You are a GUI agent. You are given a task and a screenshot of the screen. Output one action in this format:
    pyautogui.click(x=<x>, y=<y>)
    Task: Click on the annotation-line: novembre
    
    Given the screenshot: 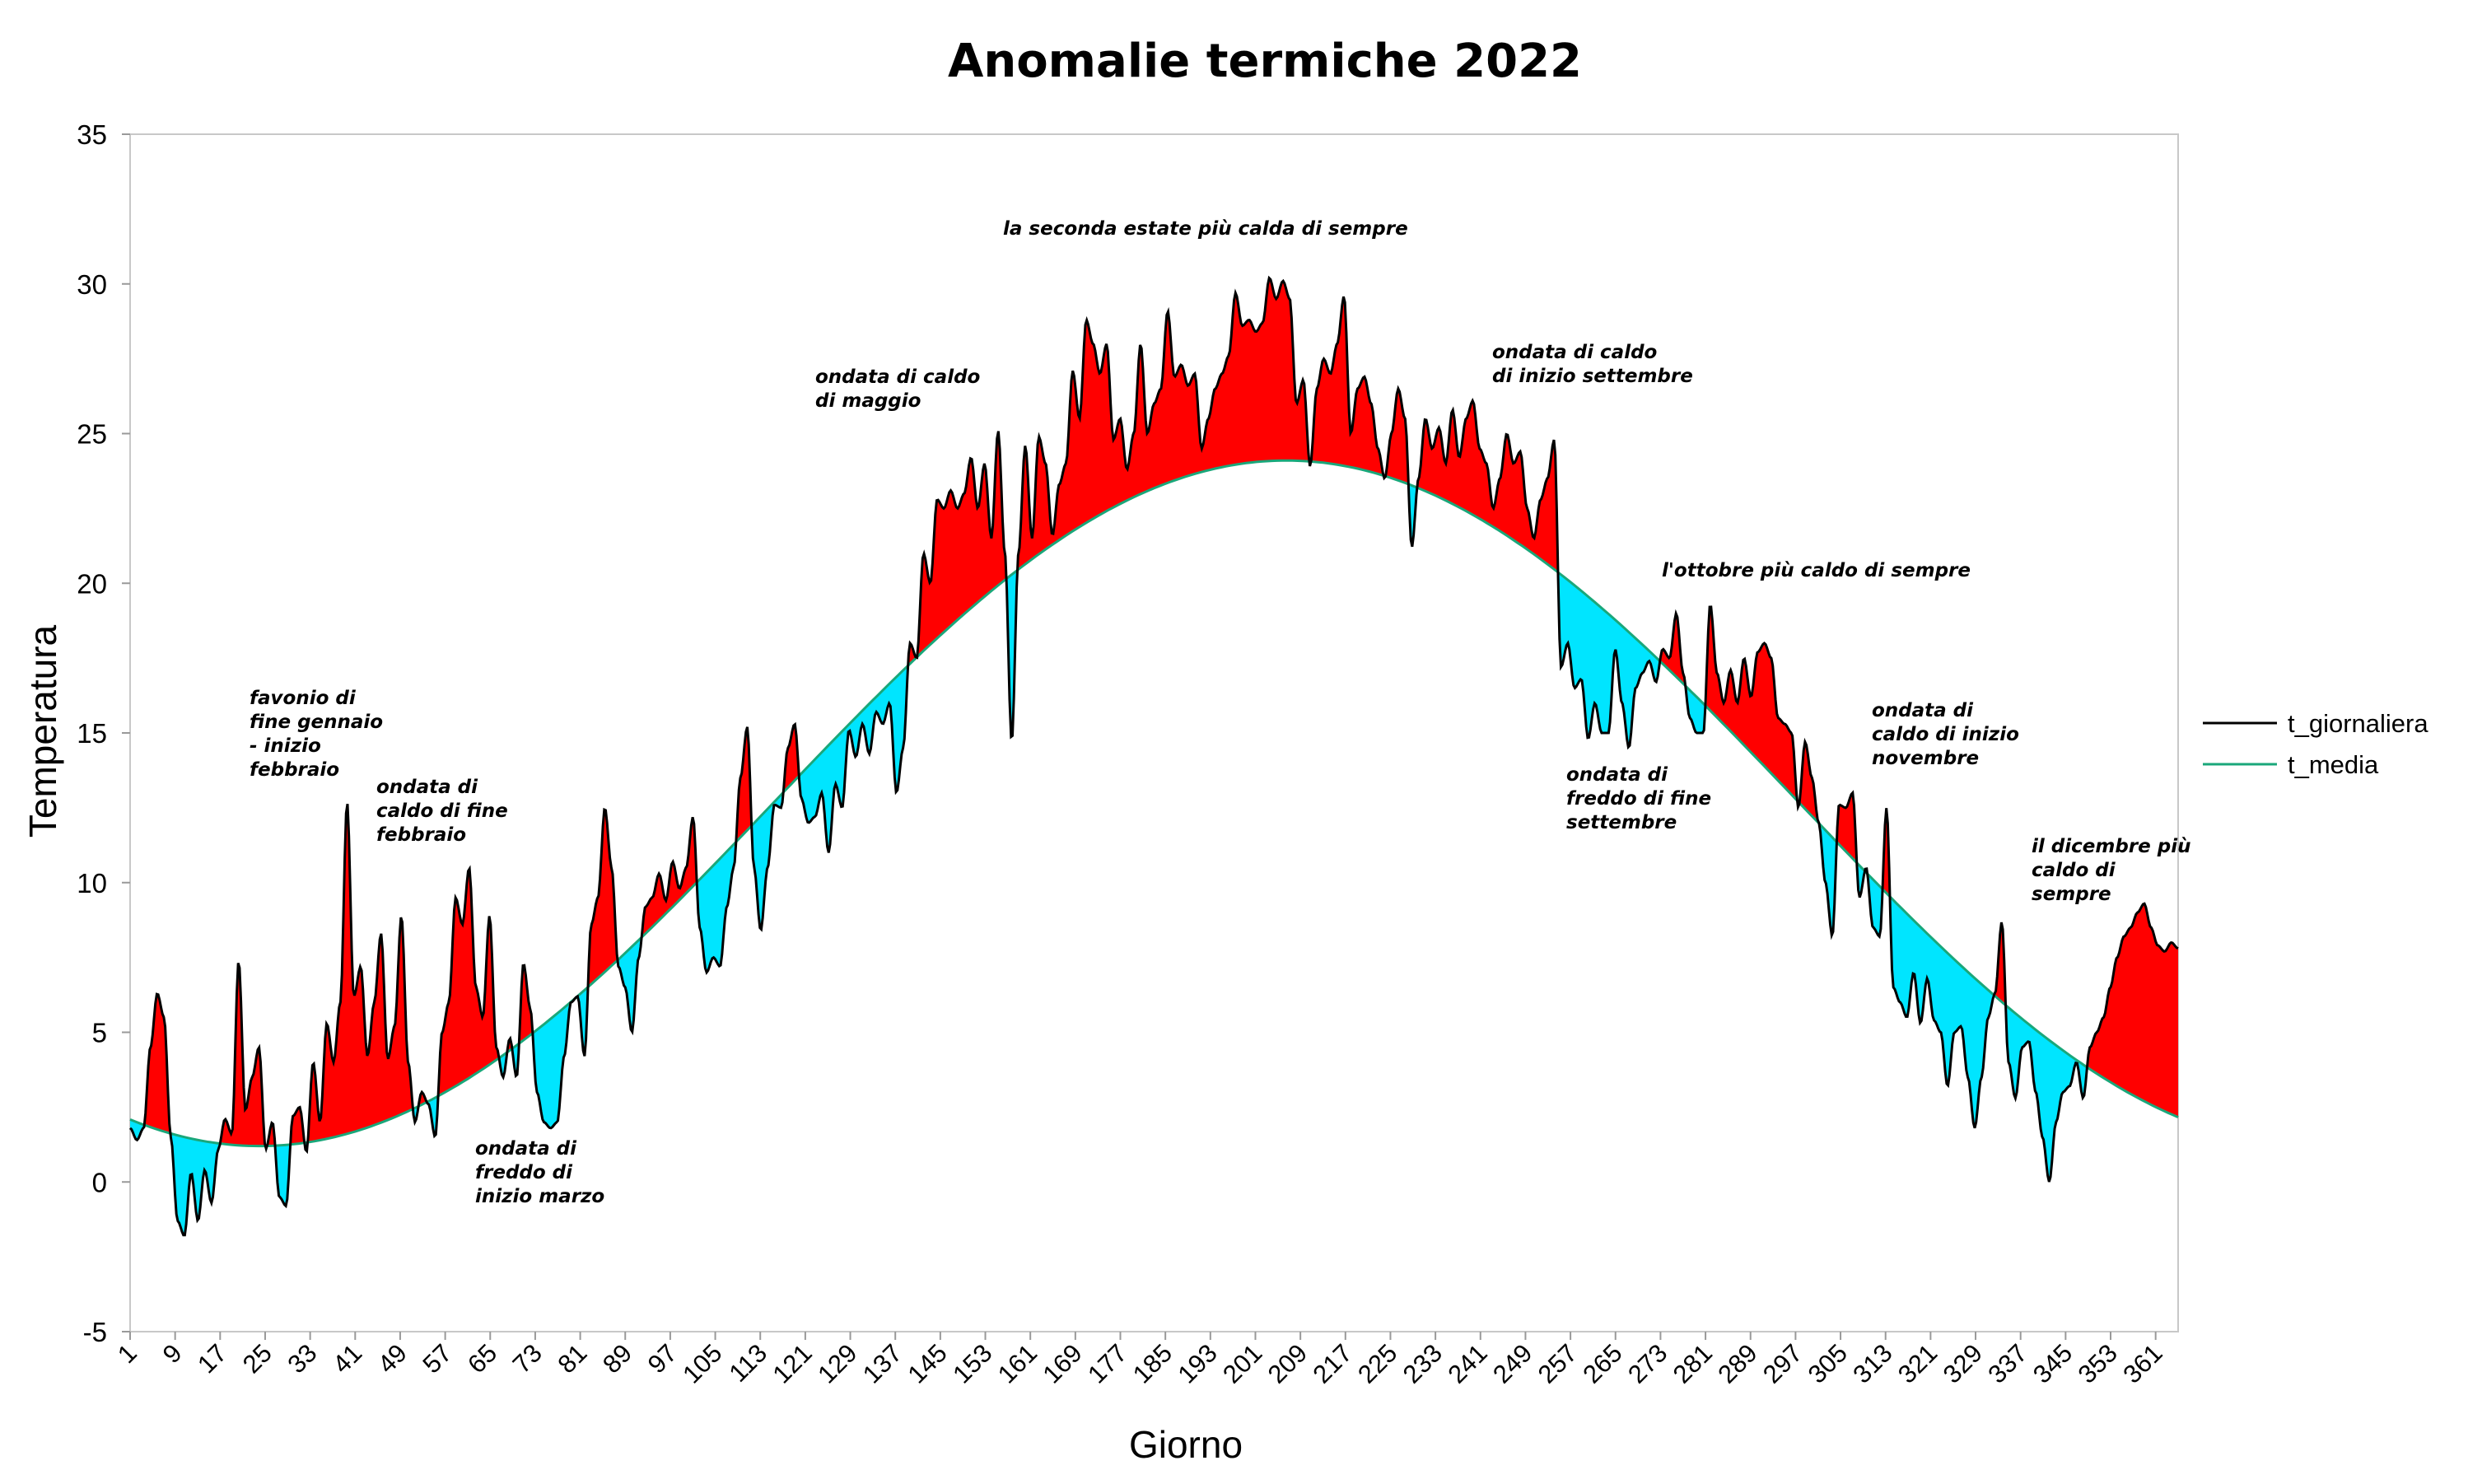 What is the action you would take?
    pyautogui.click(x=1925, y=758)
    